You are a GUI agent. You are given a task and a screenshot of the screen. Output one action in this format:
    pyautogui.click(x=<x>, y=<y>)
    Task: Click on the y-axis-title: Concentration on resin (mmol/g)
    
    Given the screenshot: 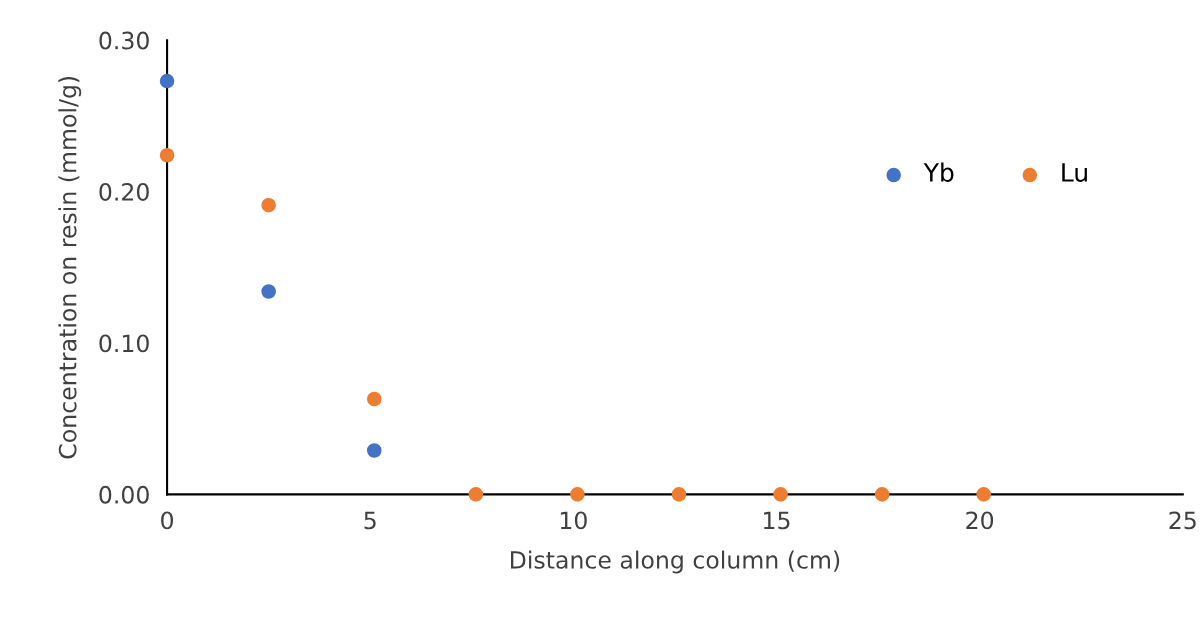 What is the action you would take?
    pyautogui.click(x=70, y=267)
    